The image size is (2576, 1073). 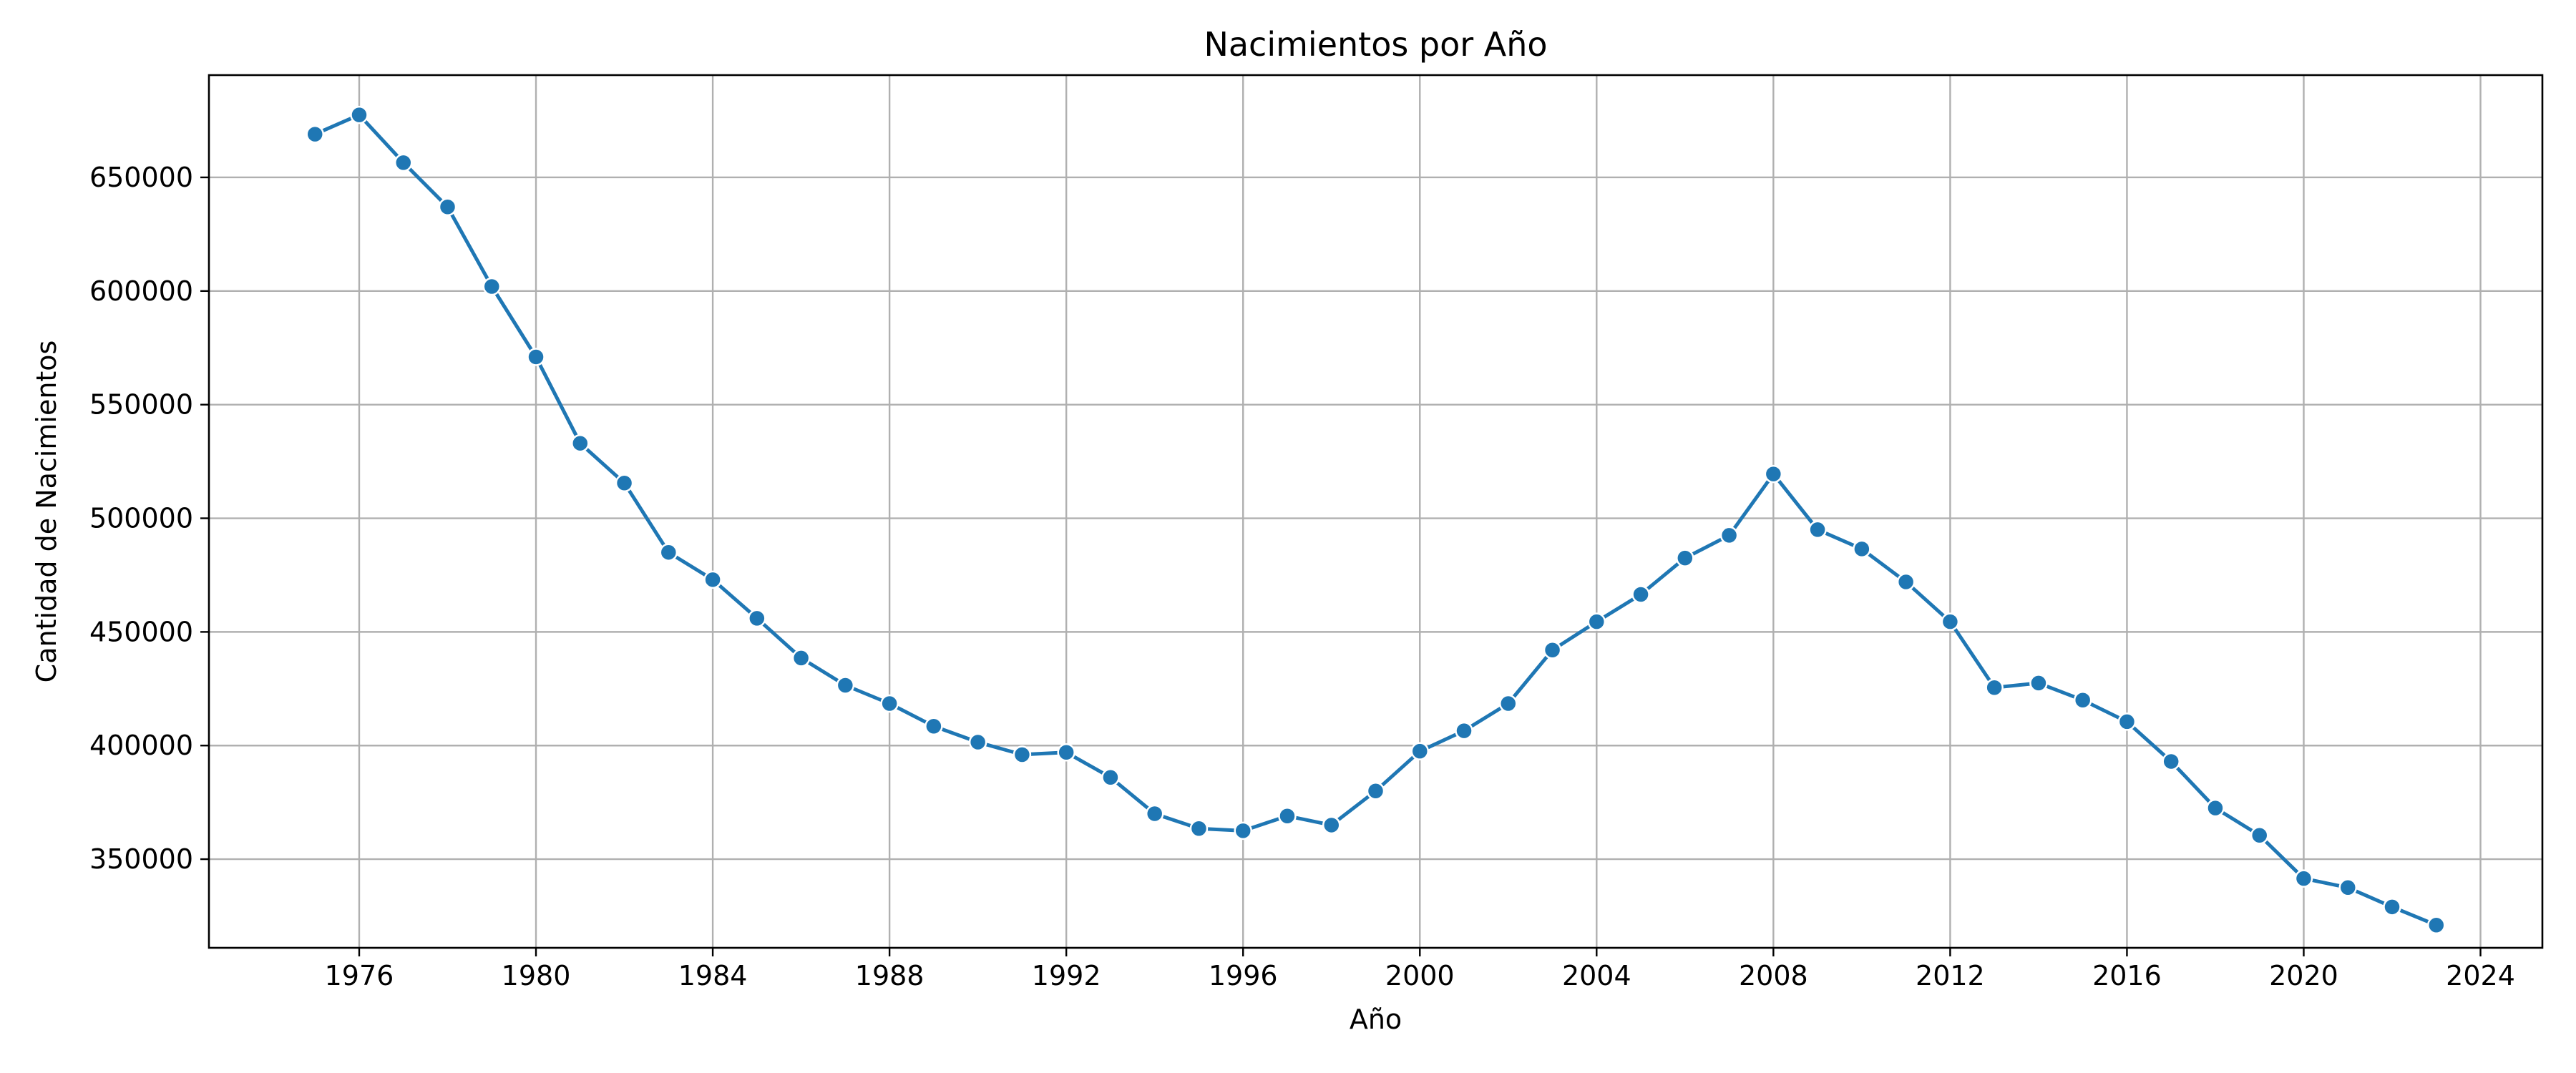 I want to click on y-tick-label: 650000, so click(x=141, y=177).